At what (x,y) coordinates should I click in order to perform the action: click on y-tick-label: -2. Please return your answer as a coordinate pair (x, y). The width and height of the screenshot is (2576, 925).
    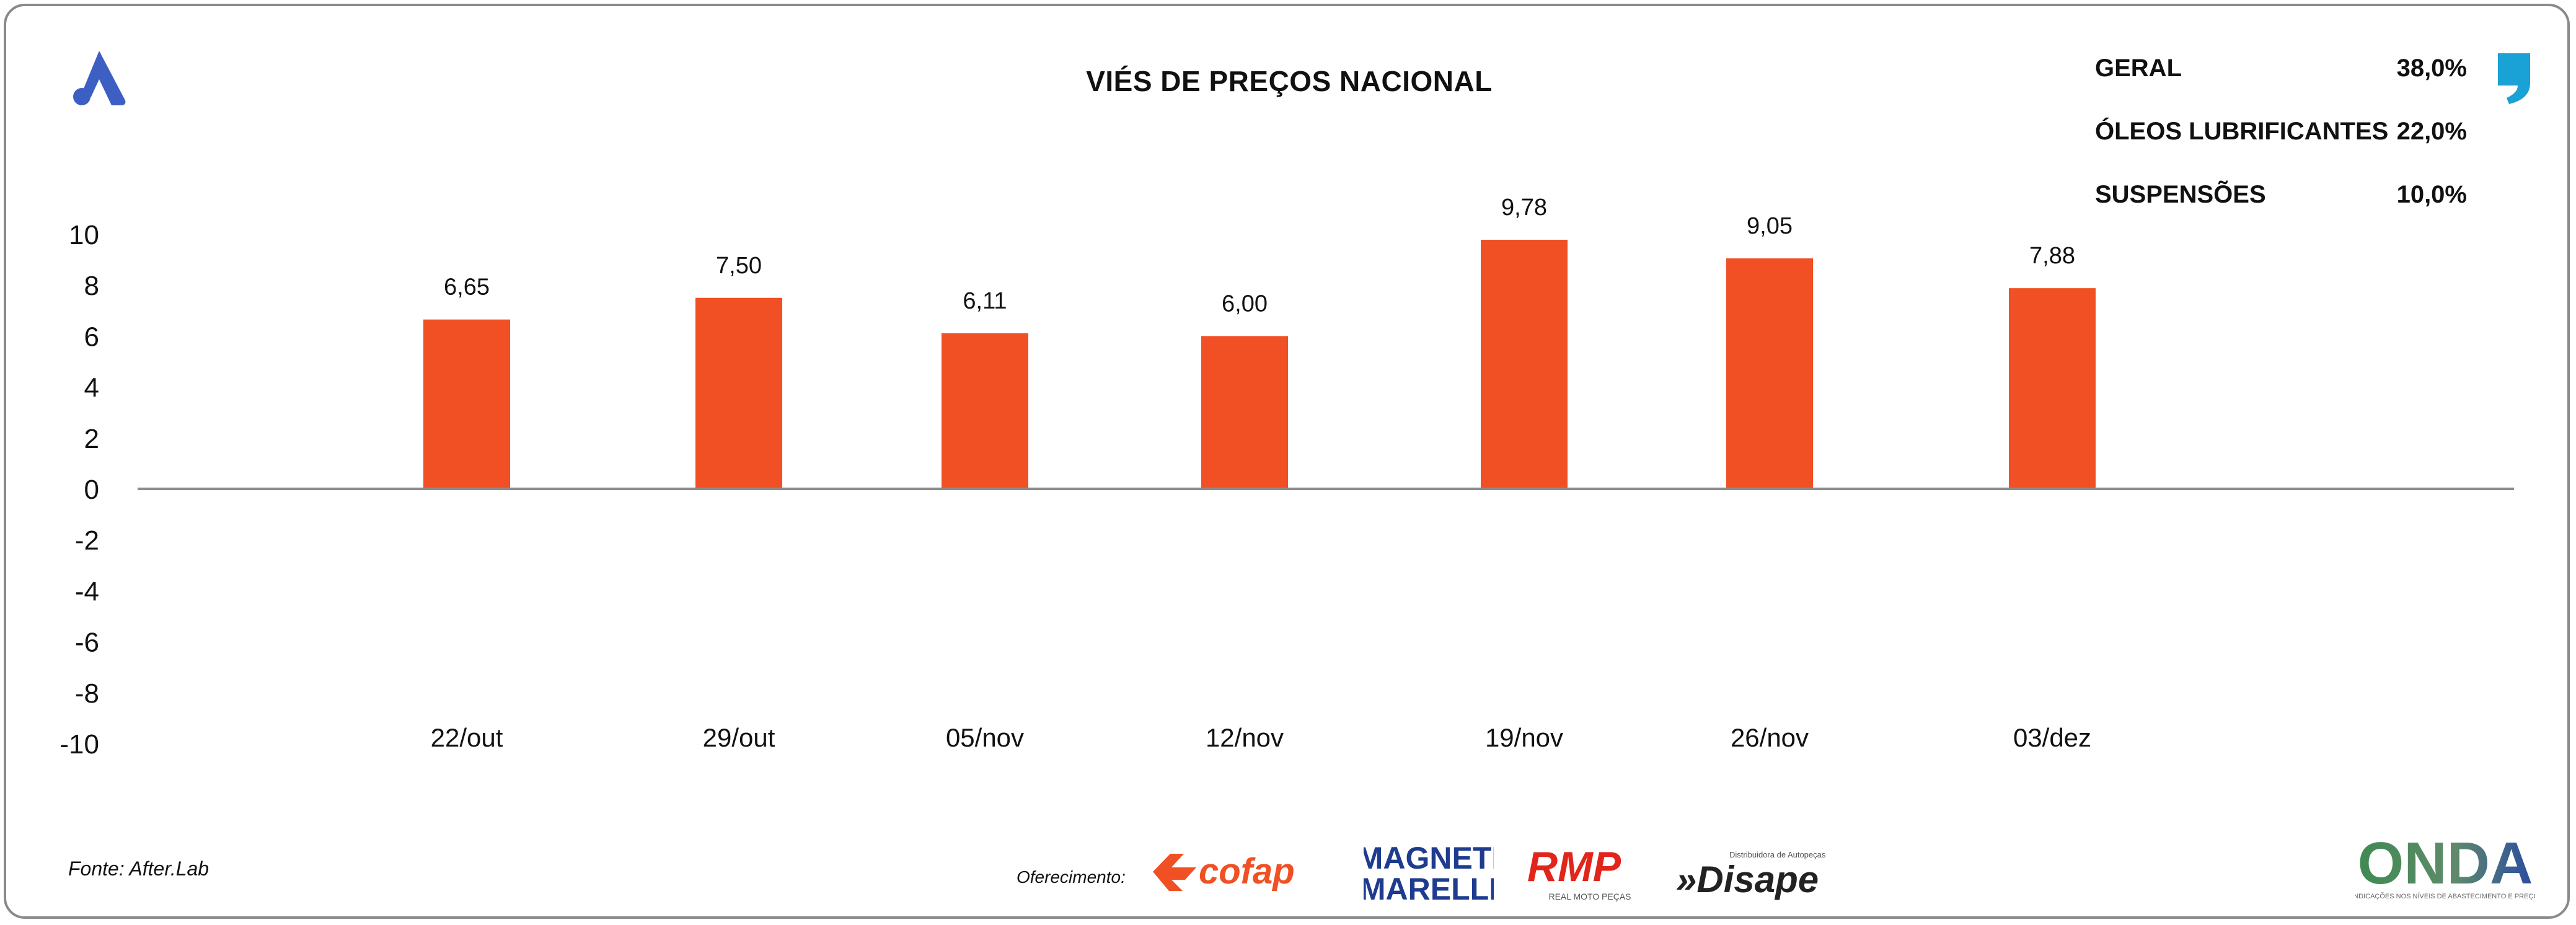
    Looking at the image, I should click on (87, 540).